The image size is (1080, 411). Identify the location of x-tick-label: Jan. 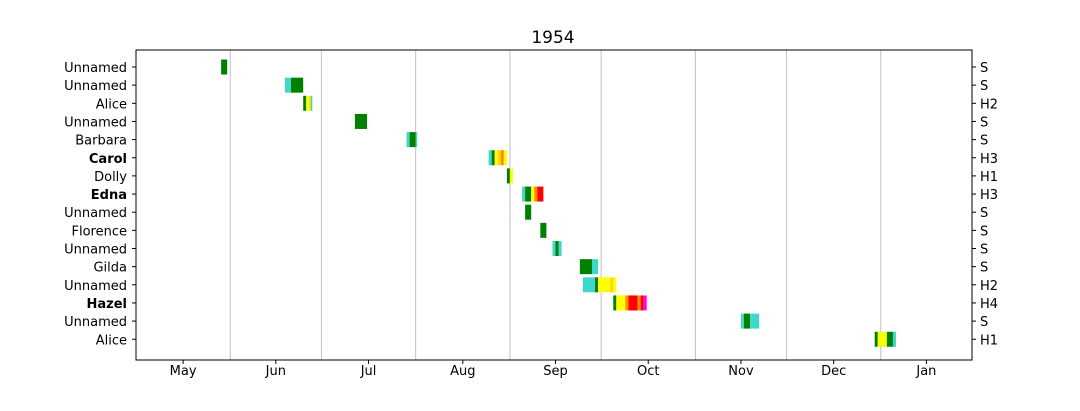
(925, 371).